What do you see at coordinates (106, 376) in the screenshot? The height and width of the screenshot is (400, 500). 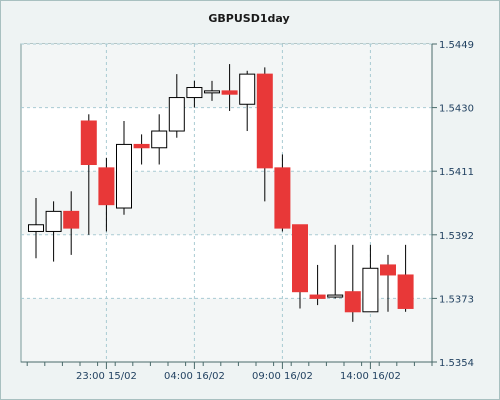 I see `x-tick-label: 23:00 15/02` at bounding box center [106, 376].